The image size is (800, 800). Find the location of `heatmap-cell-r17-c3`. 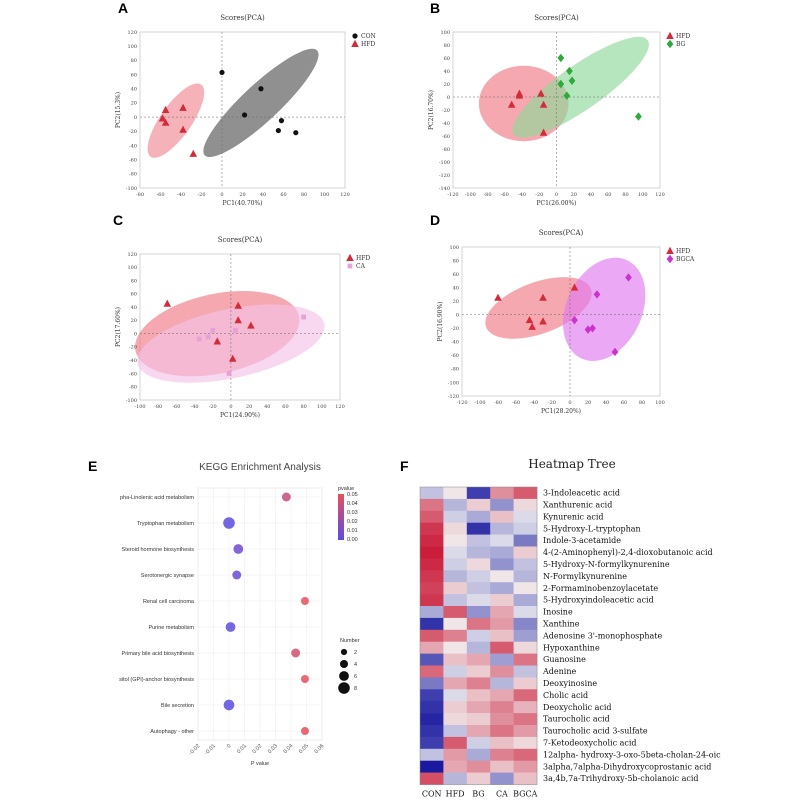

heatmap-cell-r17-c3 is located at coordinates (502, 695).